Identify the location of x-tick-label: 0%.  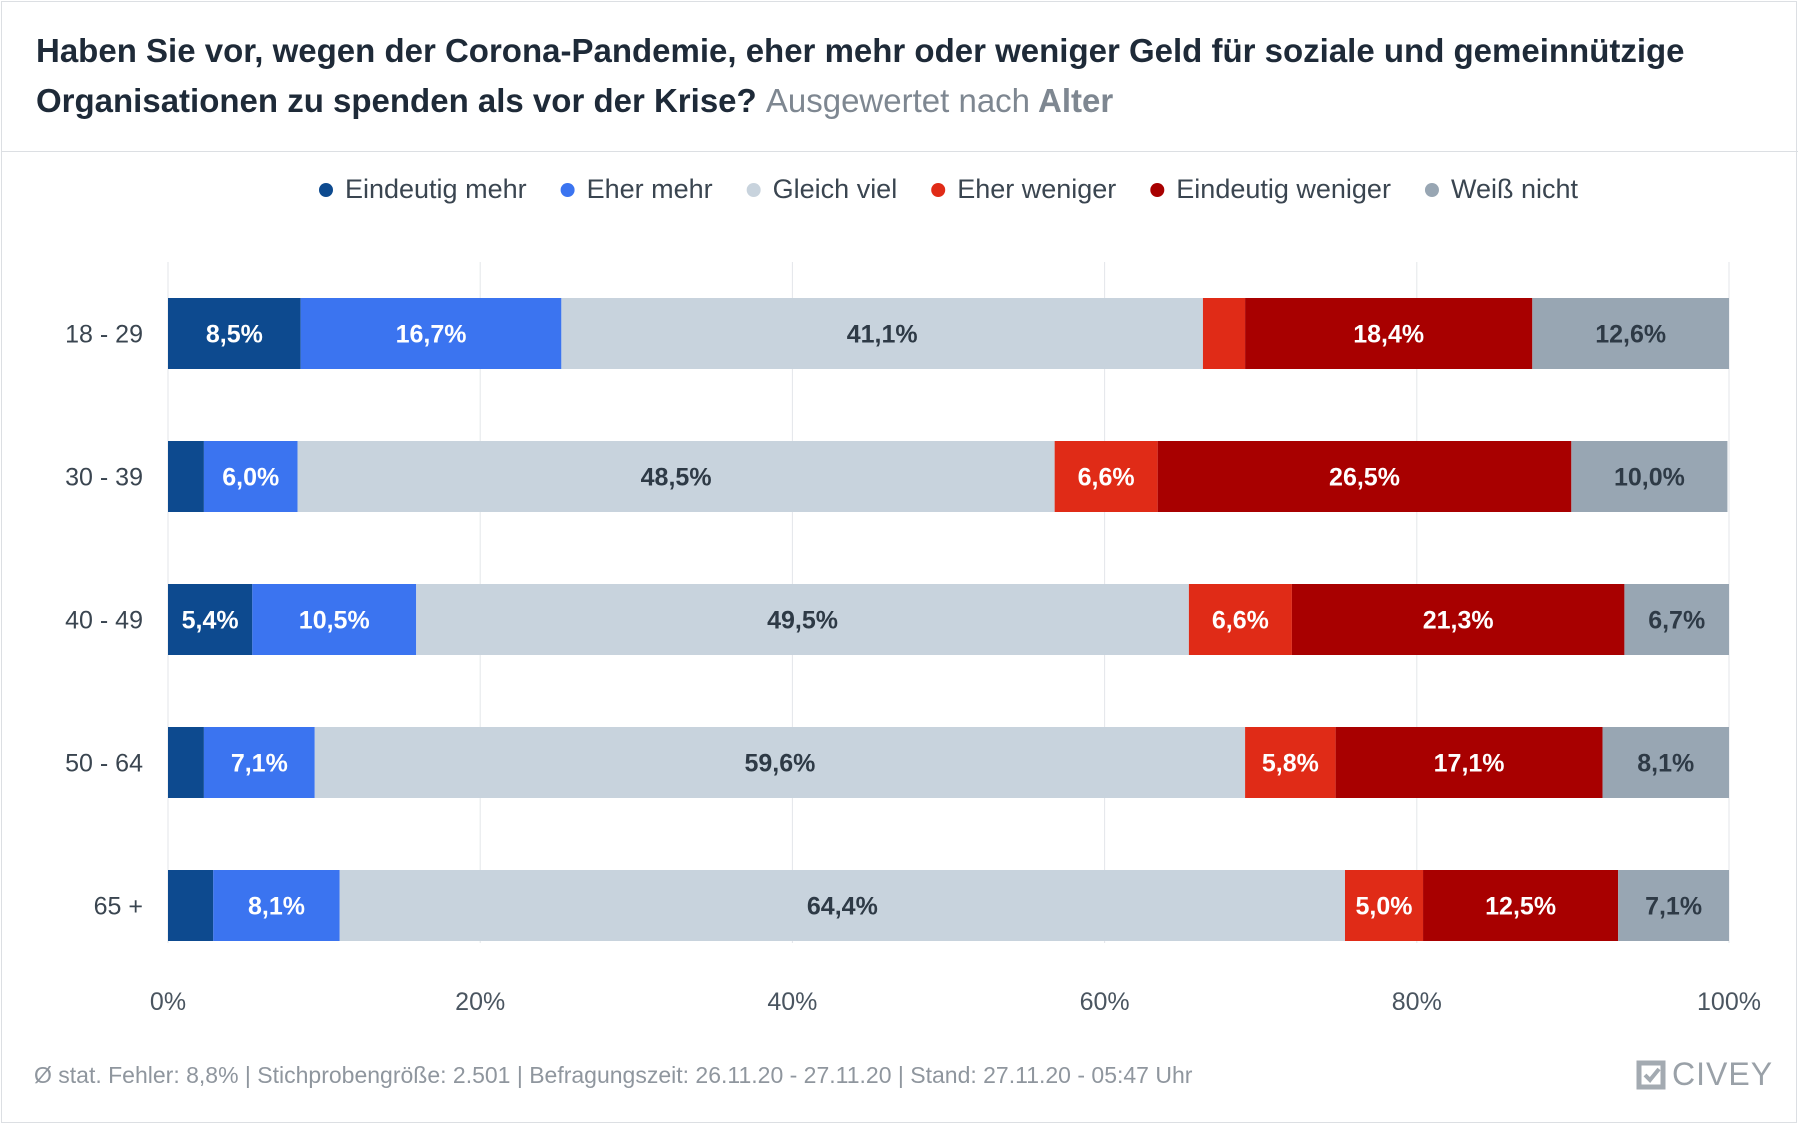
(168, 1002).